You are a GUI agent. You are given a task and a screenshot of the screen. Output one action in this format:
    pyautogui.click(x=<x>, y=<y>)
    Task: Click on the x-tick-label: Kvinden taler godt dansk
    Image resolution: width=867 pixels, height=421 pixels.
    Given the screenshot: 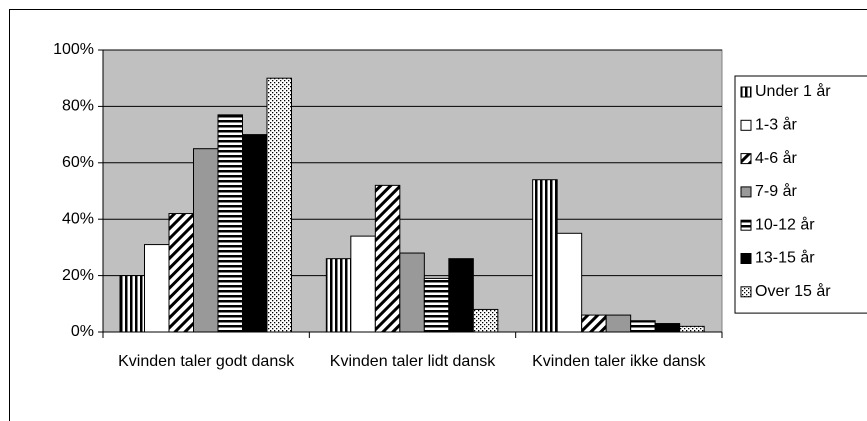 What is the action you would take?
    pyautogui.click(x=206, y=361)
    